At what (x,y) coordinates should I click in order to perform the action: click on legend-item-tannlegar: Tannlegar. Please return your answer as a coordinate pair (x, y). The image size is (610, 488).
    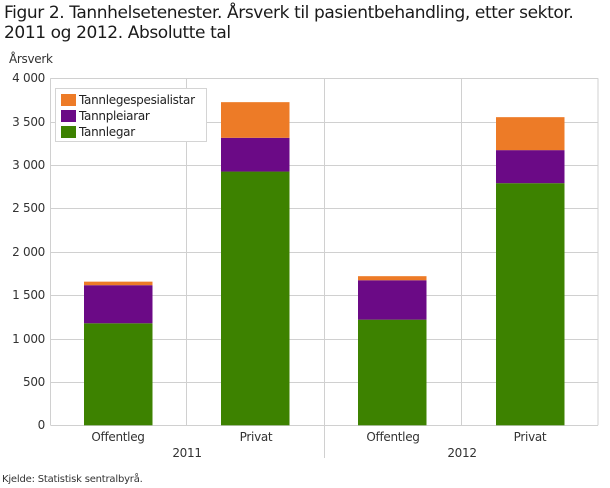
    Looking at the image, I should click on (133, 132).